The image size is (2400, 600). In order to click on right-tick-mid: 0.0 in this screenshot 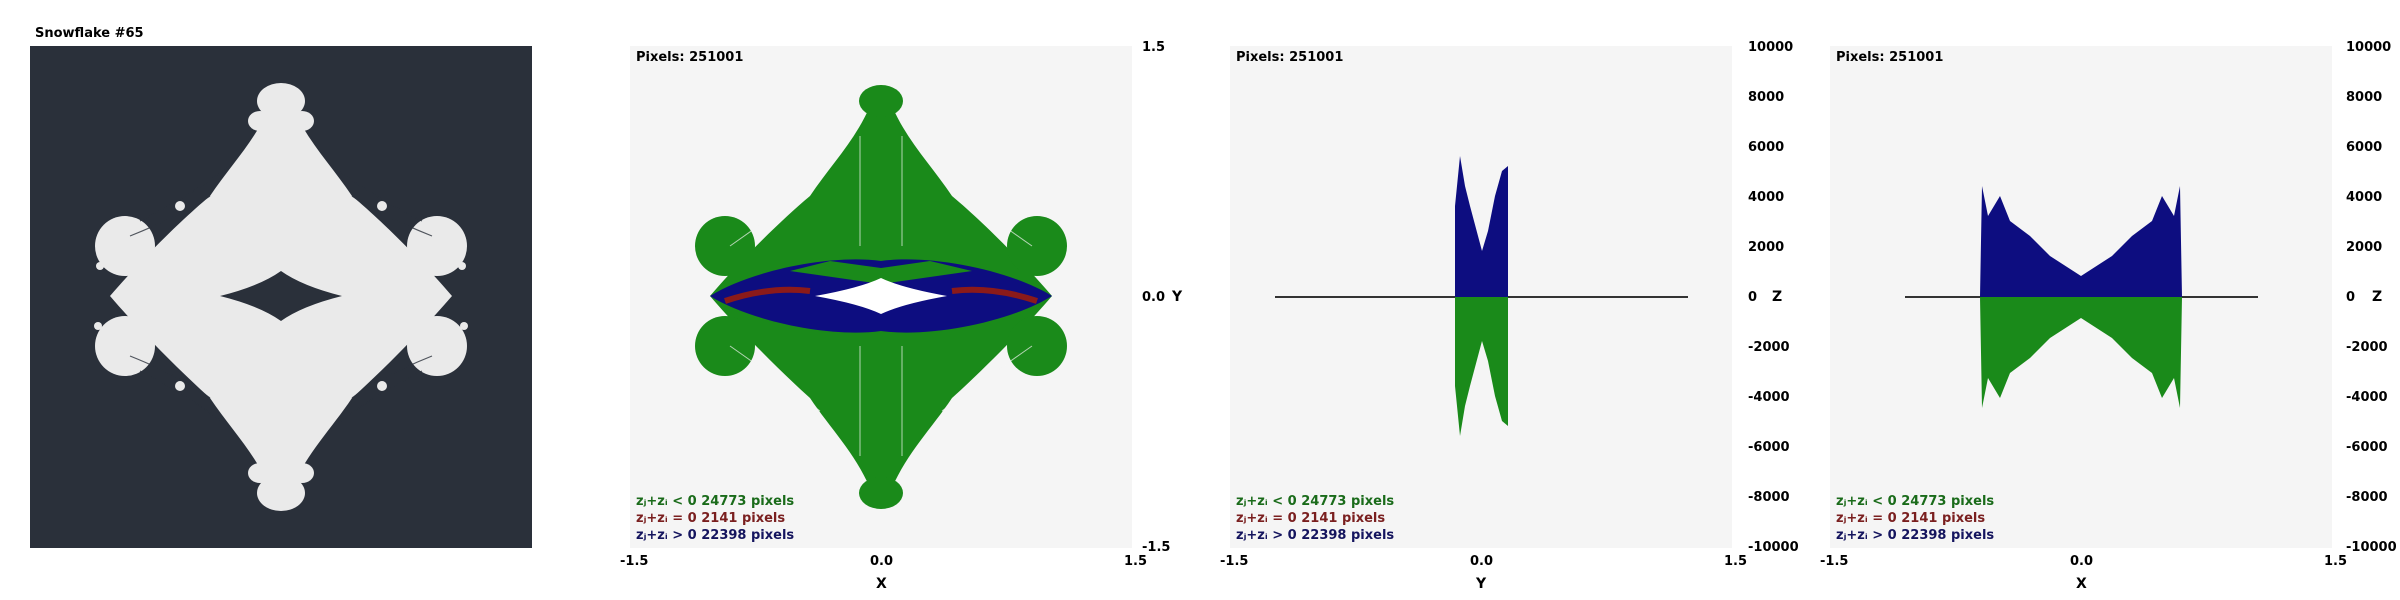, I will do `click(1154, 297)`.